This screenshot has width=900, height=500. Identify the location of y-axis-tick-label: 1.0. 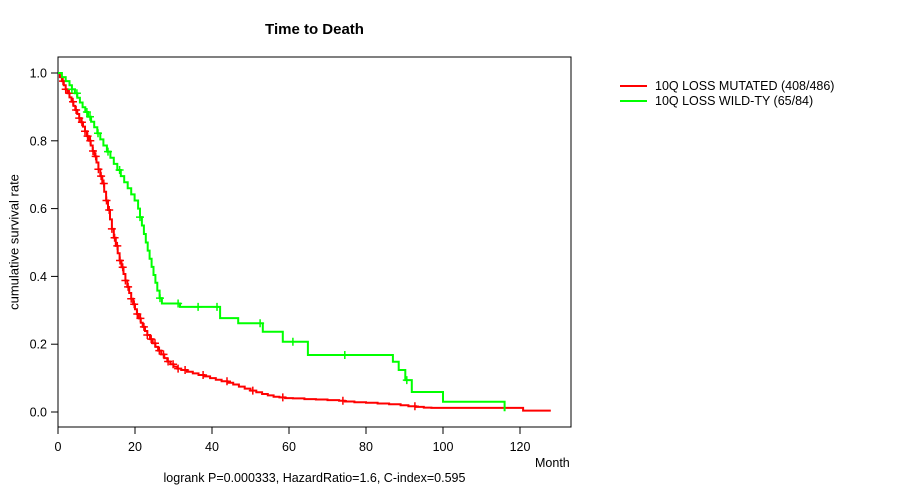
(38, 74).